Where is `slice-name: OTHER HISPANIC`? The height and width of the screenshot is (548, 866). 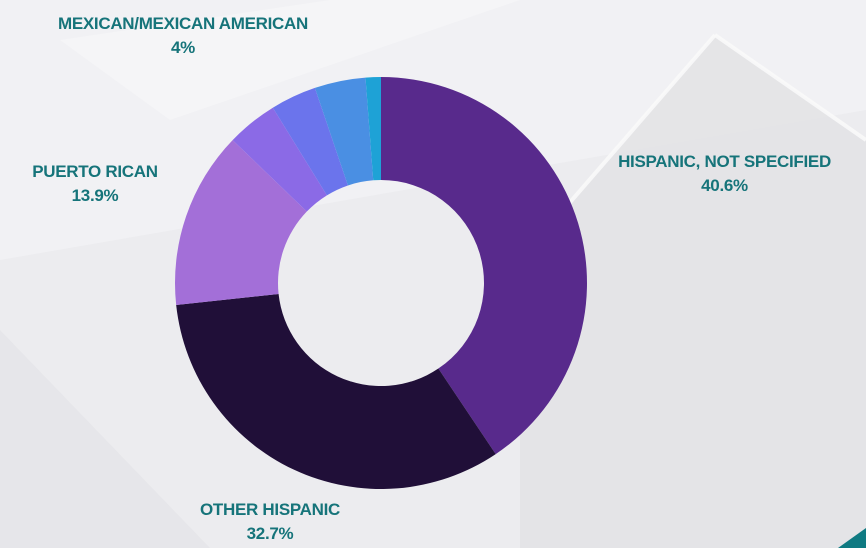
slice-name: OTHER HISPANIC is located at coordinates (270, 509).